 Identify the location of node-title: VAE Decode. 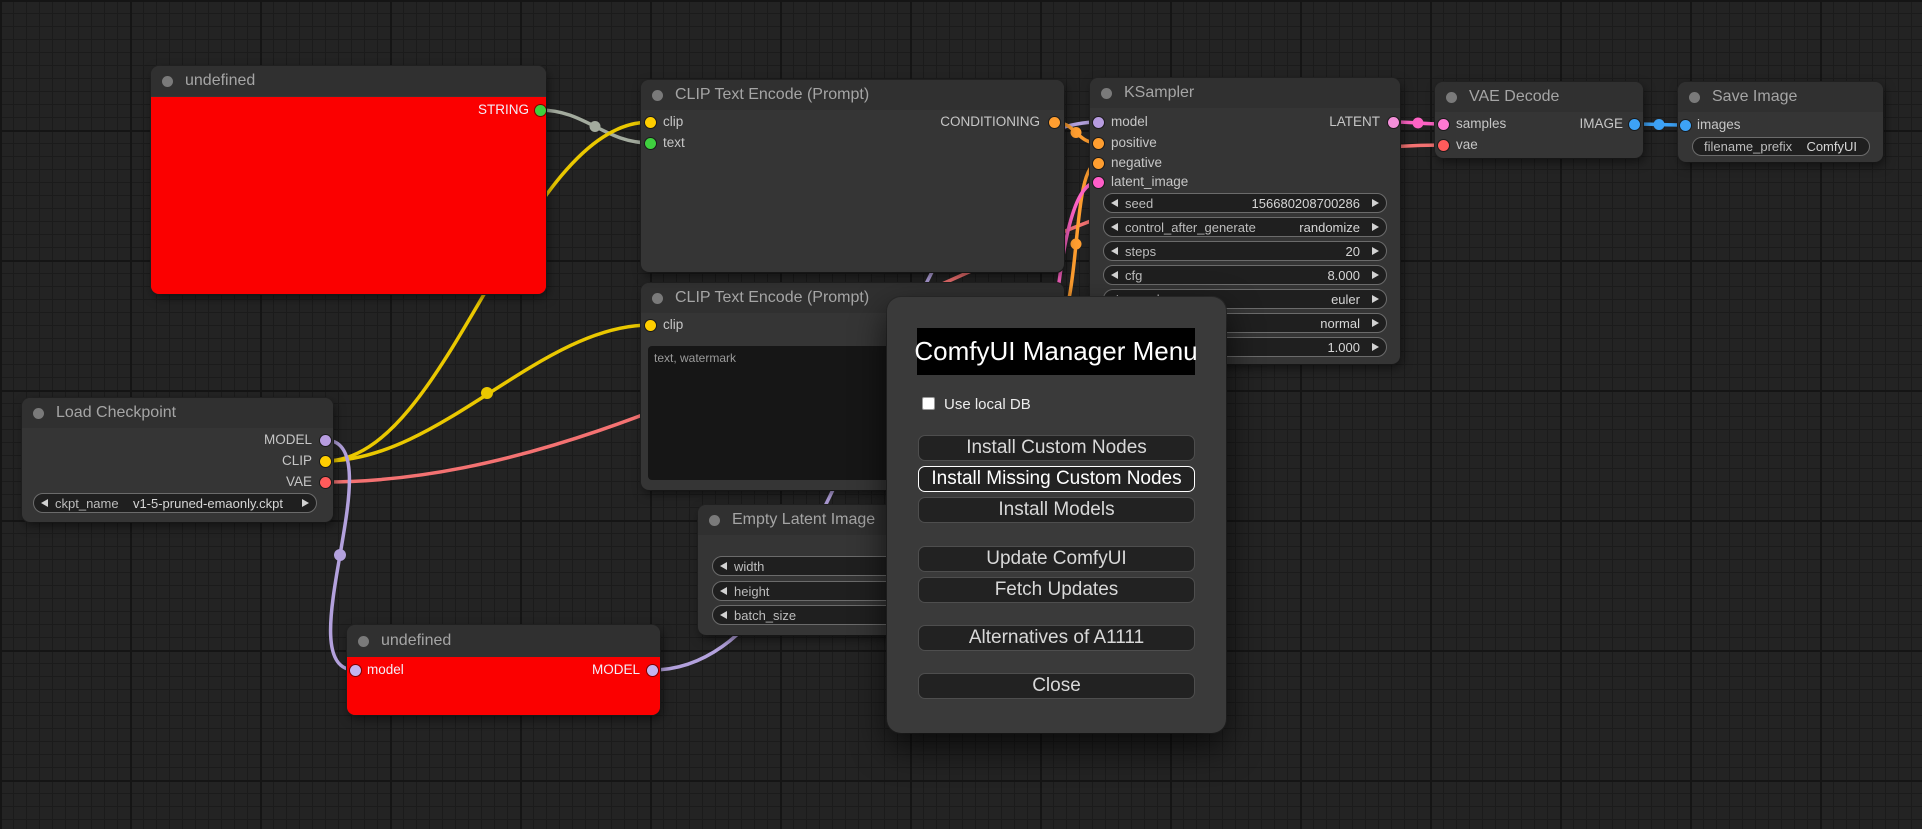
(1539, 97).